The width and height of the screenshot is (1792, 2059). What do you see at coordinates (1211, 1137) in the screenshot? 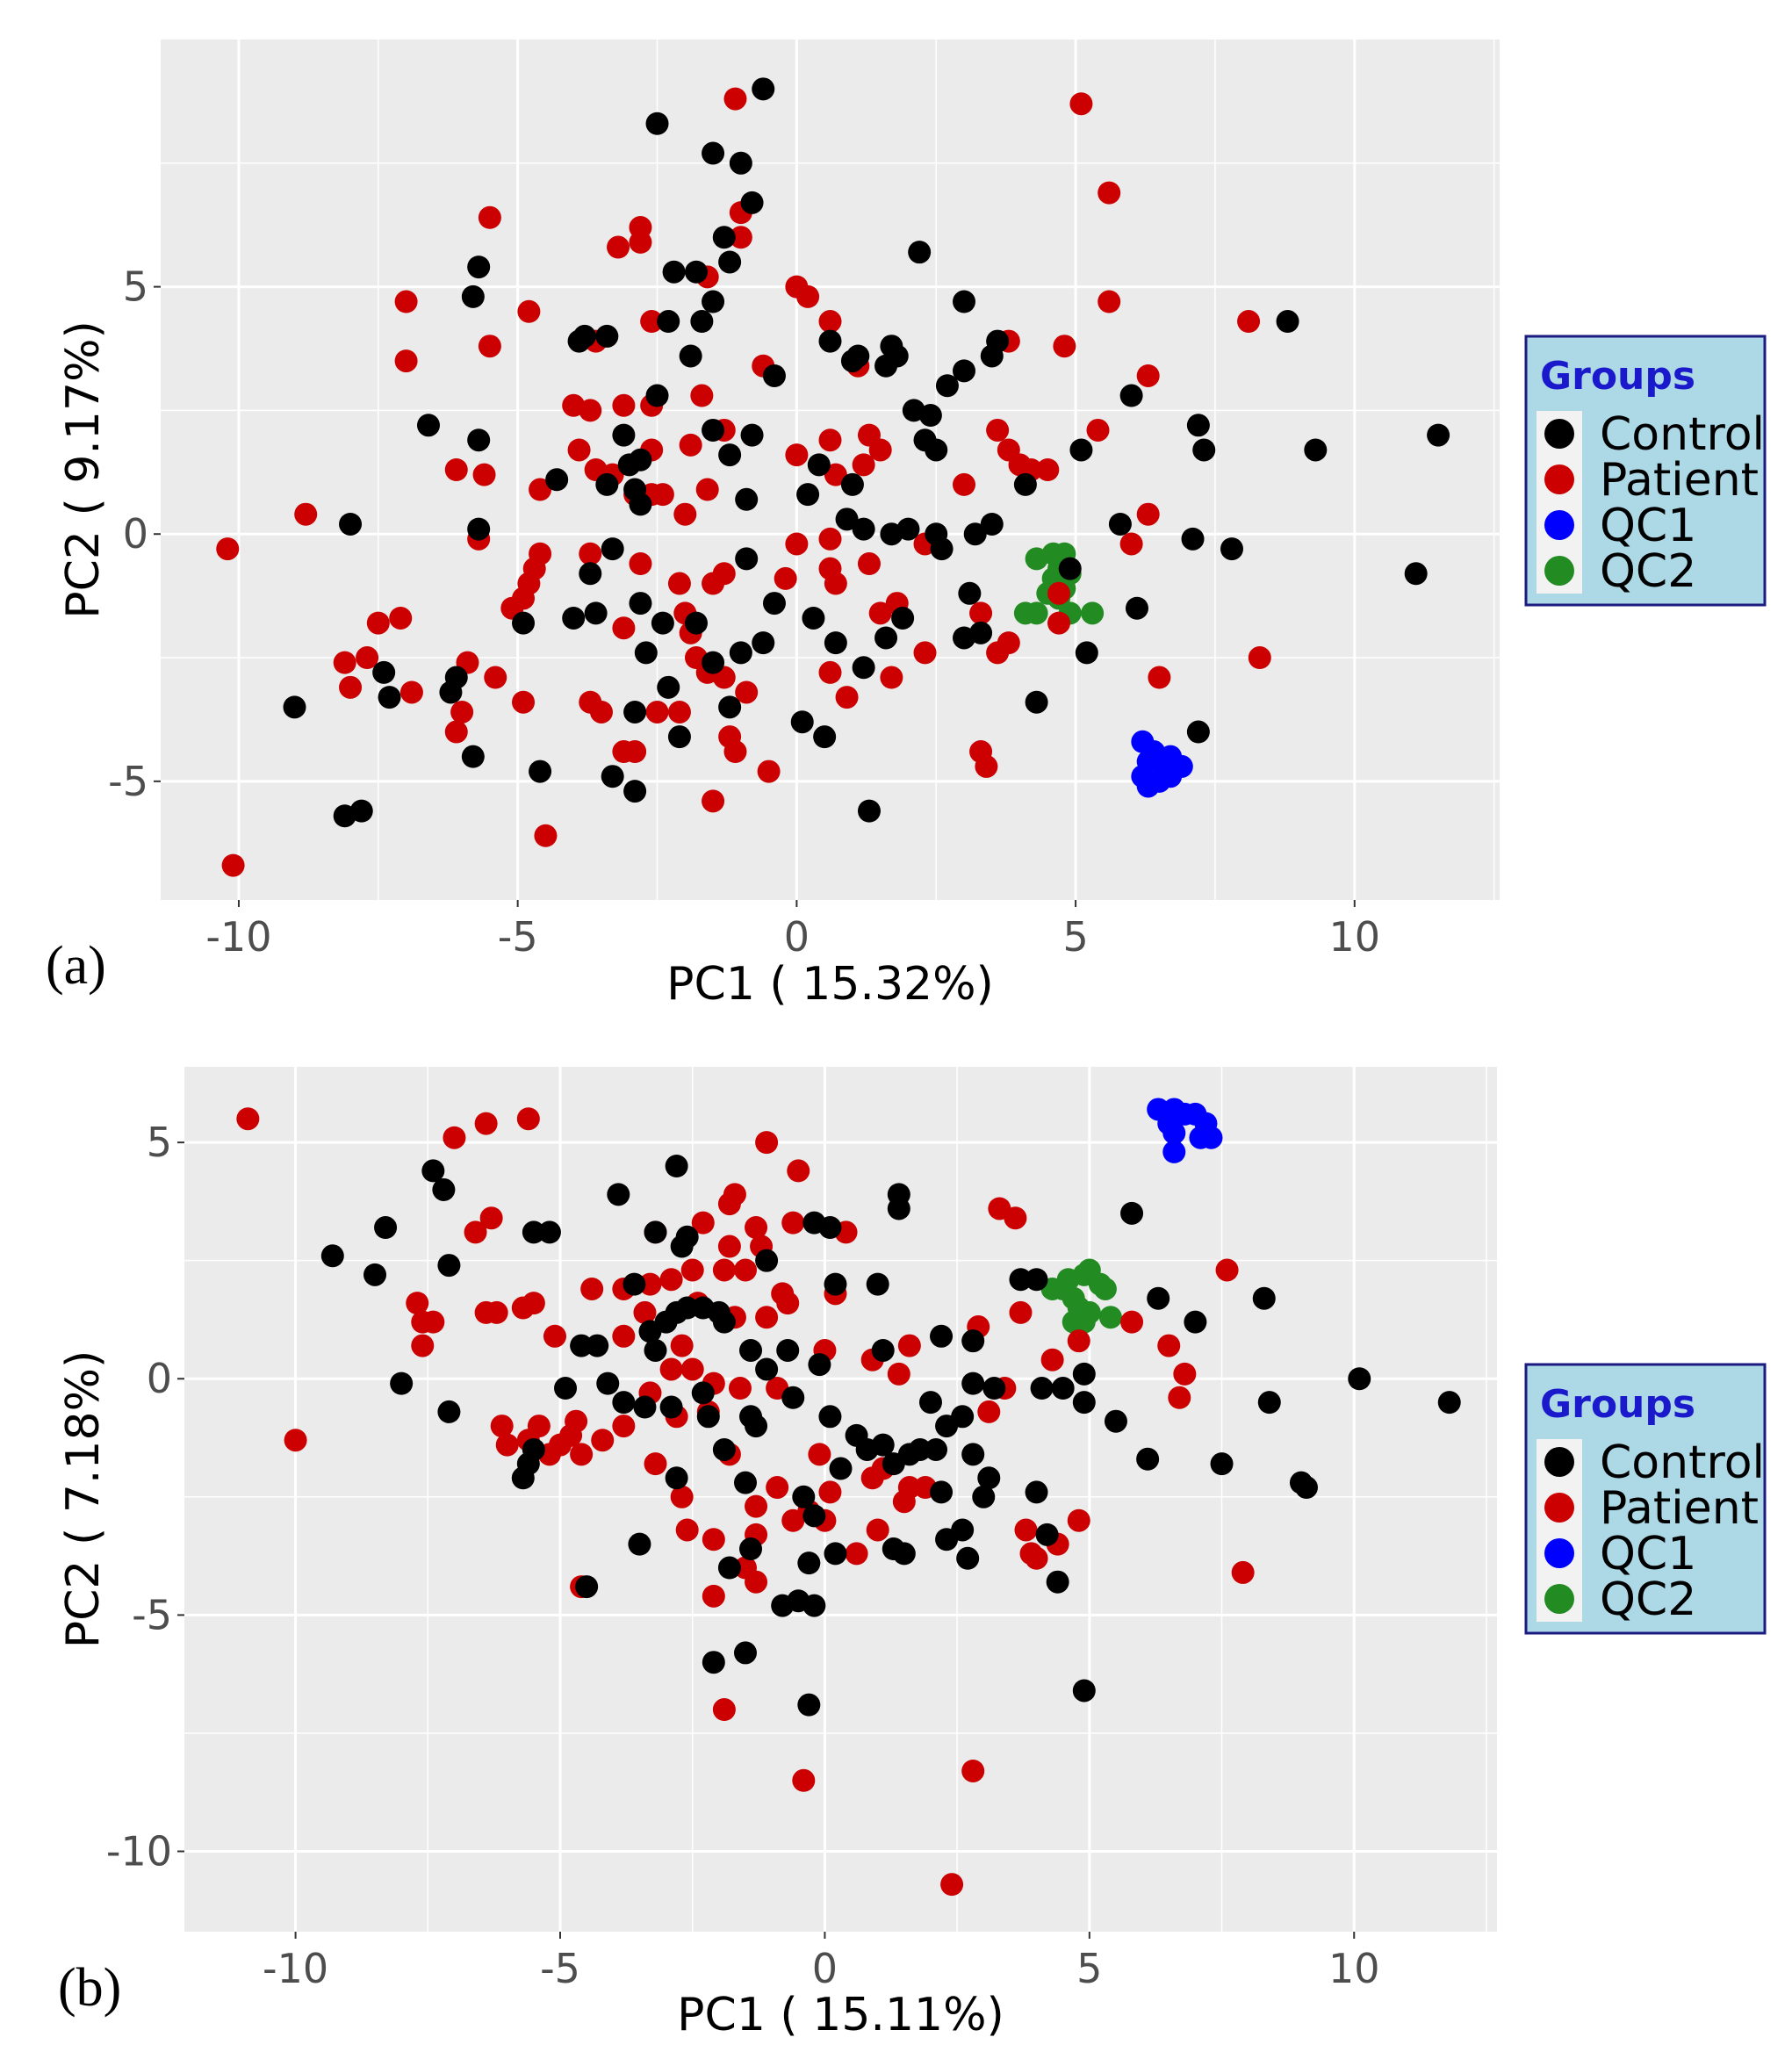
I see `point-qc1` at bounding box center [1211, 1137].